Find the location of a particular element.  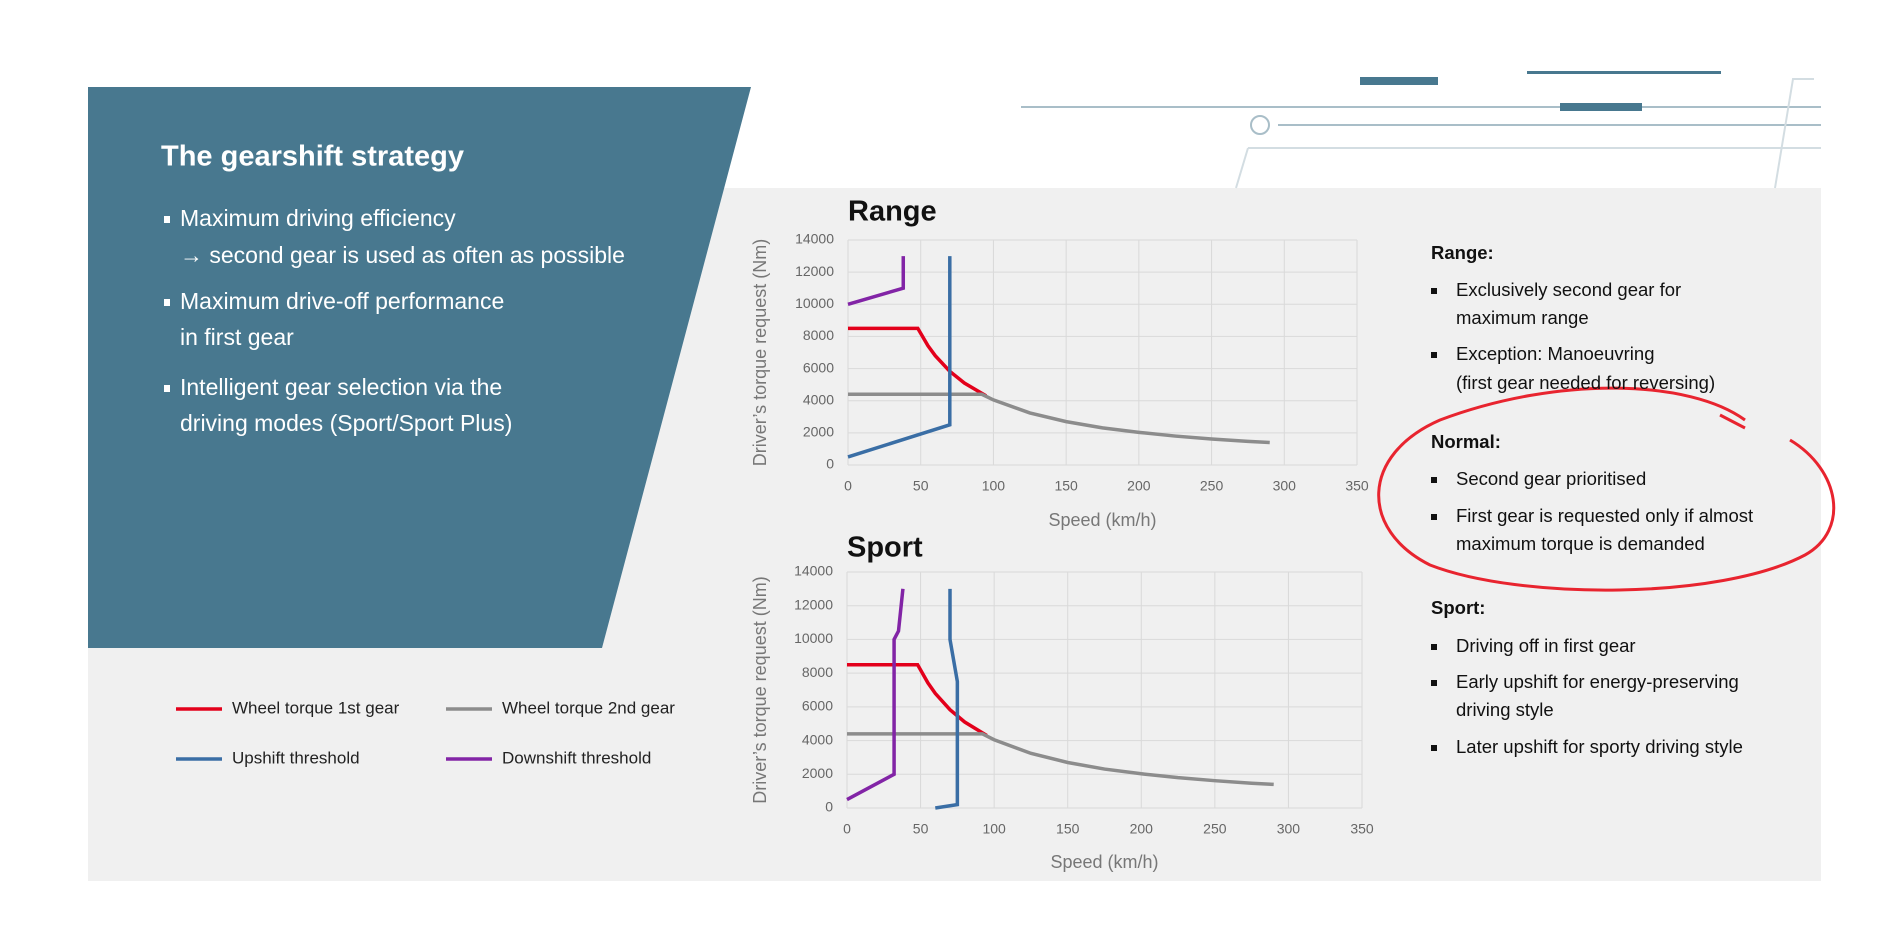

decoration is located at coordinates (1421, 130).